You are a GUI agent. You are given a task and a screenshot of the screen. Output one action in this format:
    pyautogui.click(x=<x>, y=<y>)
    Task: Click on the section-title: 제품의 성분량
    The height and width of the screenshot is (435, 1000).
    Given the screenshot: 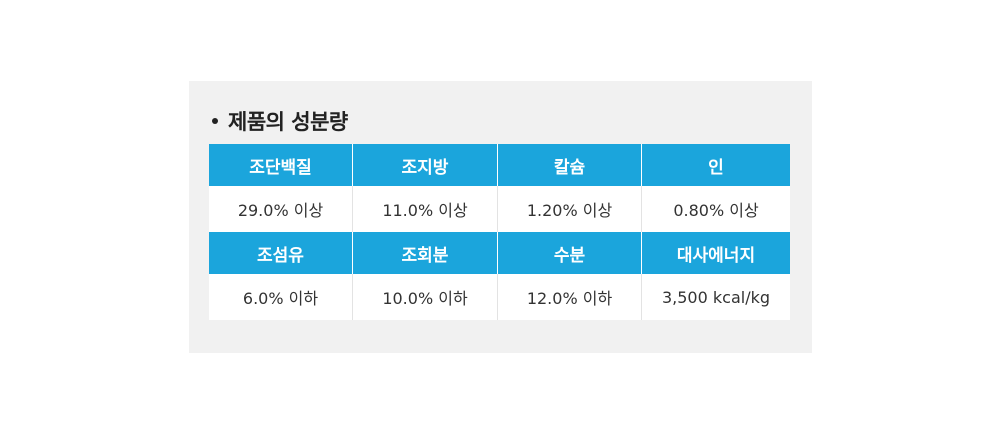 What is the action you would take?
    pyautogui.click(x=279, y=121)
    